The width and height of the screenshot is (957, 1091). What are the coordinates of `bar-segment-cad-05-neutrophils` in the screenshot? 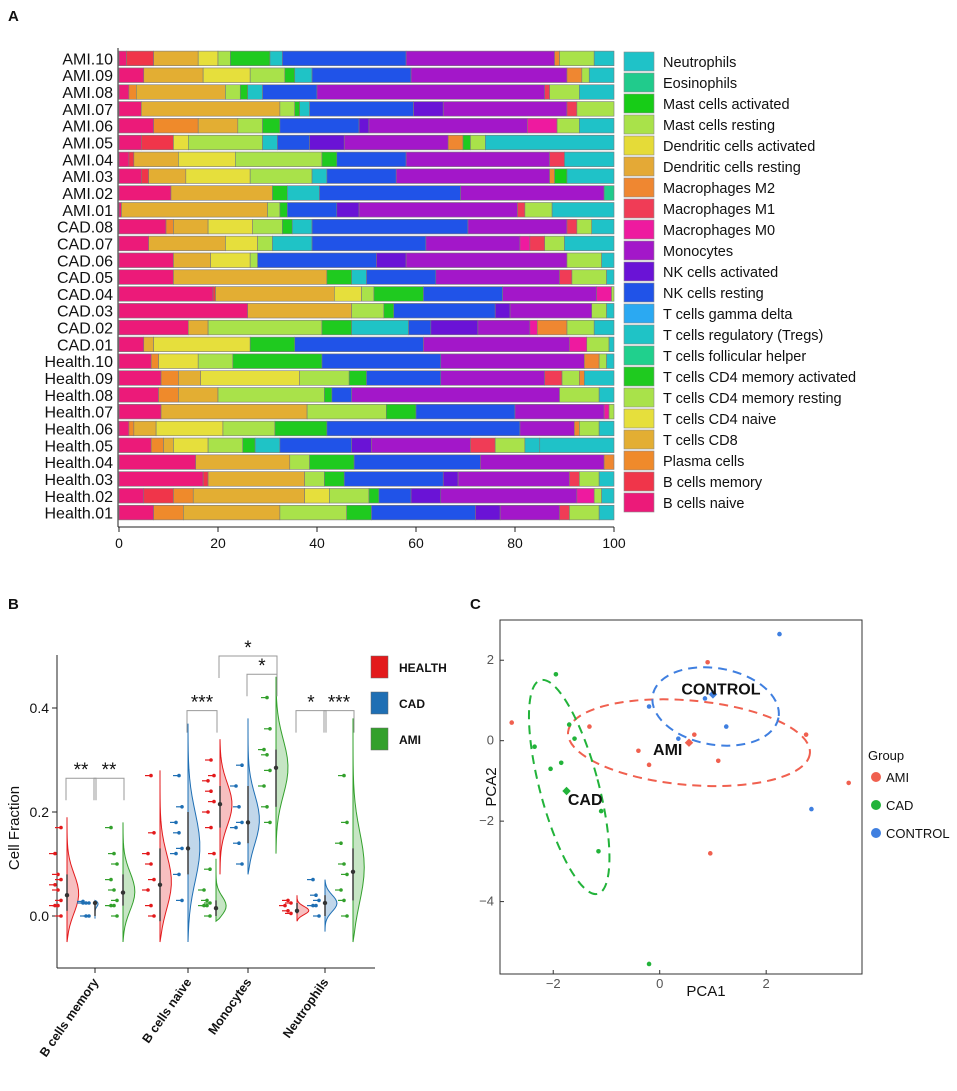 It's located at (610, 277).